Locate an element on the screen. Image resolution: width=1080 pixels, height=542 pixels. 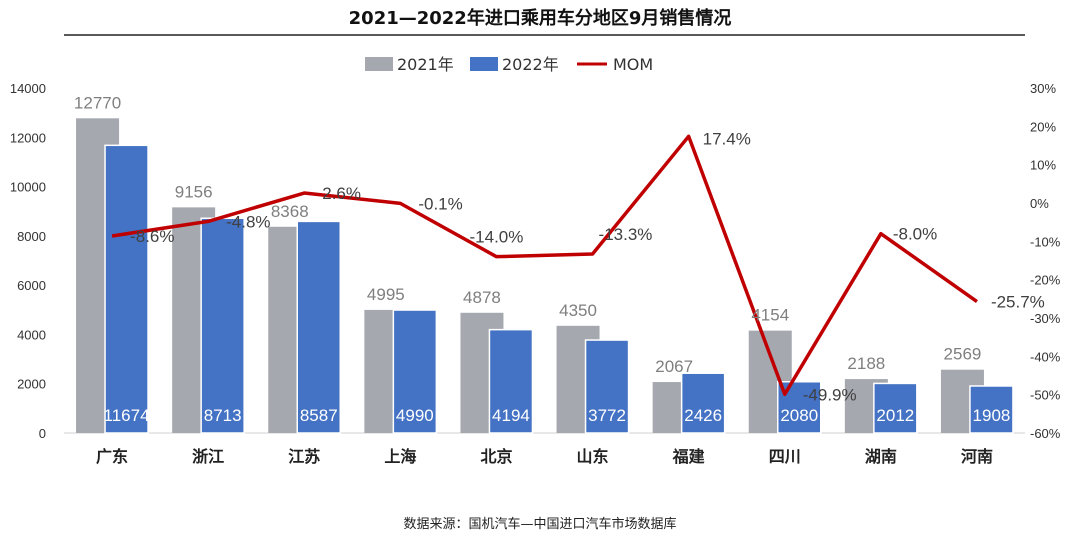
label-2021: 2188 is located at coordinates (866, 363).